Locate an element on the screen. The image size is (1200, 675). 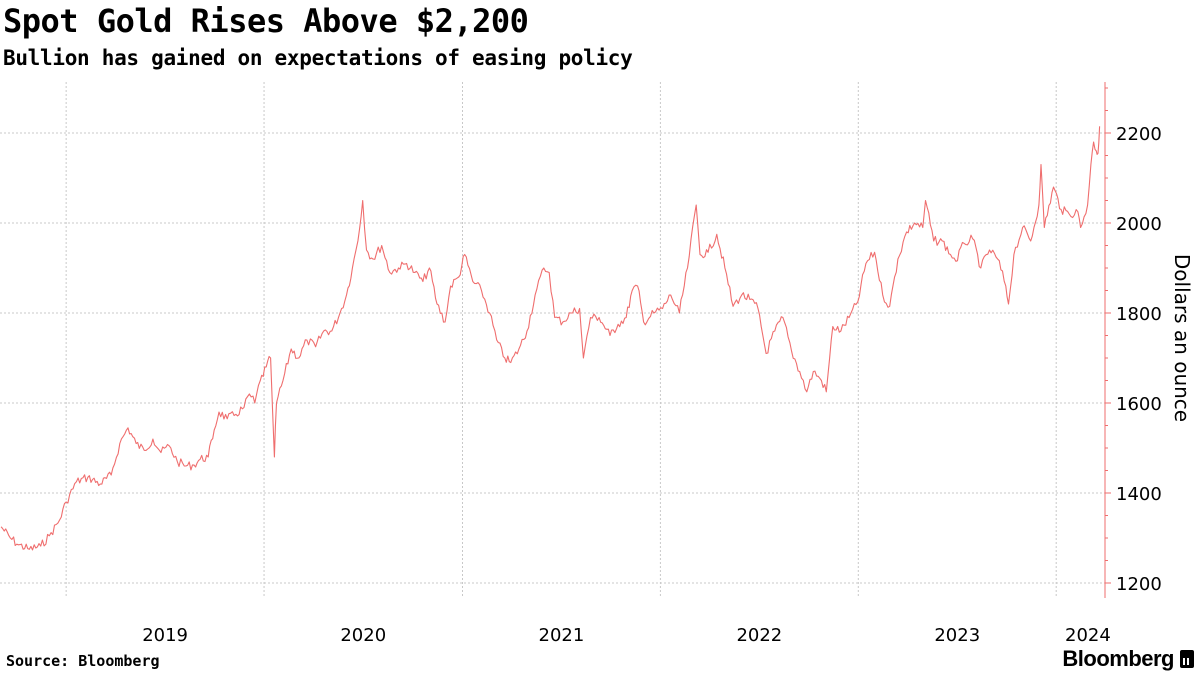
x-tick-label-2021: 2021 is located at coordinates (562, 635).